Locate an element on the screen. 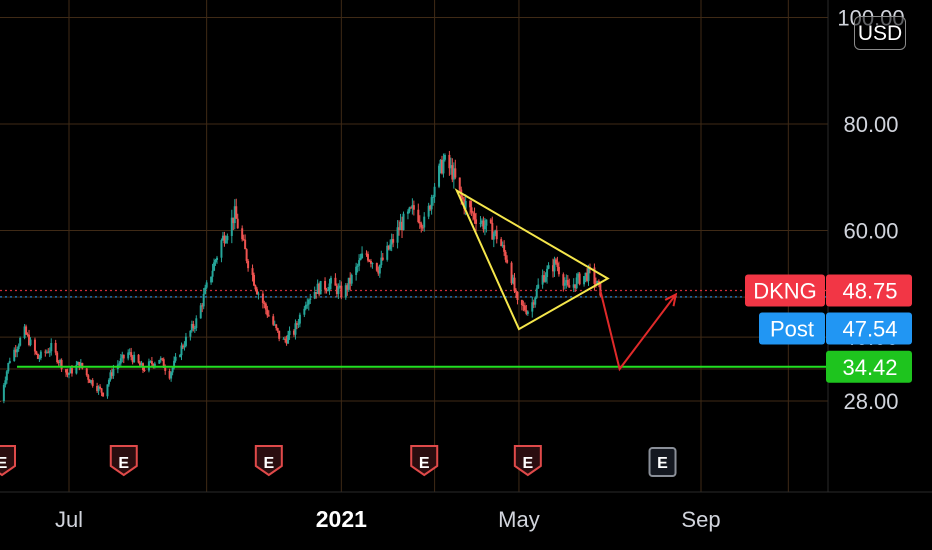  y-tick-label: 28.00 is located at coordinates (870, 401).